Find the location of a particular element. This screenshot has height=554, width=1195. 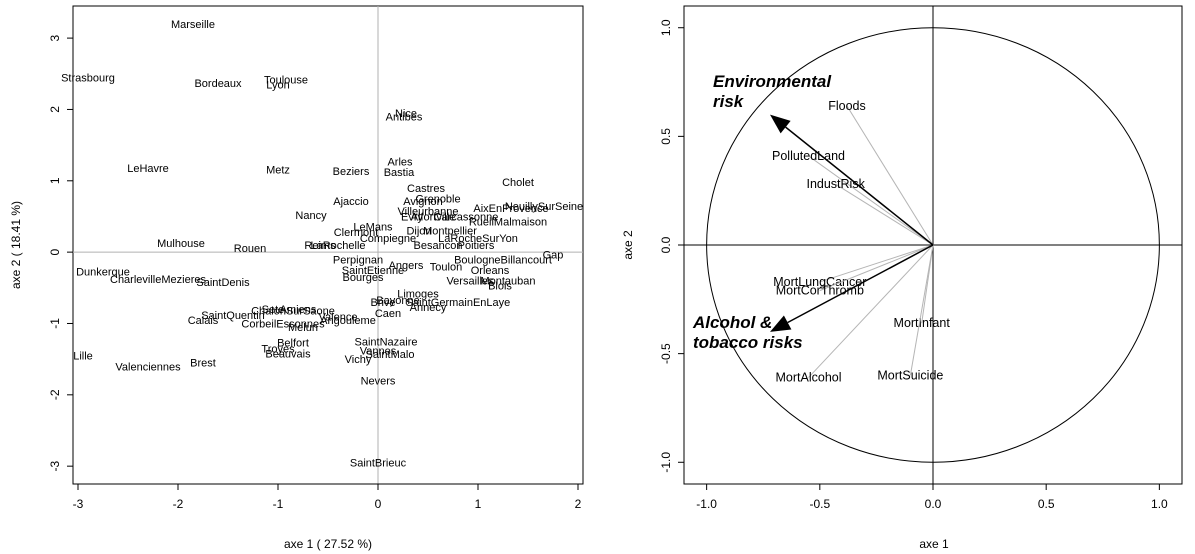

city-label: SaintMalo is located at coordinates (390, 355).